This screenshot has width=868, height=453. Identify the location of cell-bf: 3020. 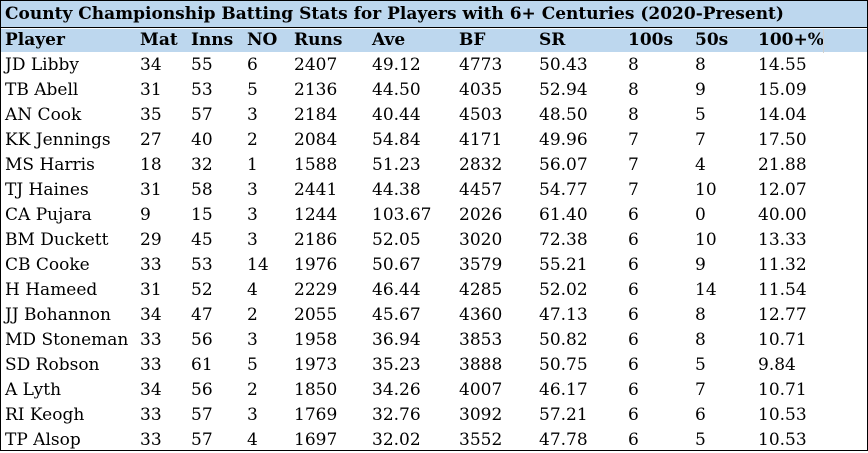
(481, 240).